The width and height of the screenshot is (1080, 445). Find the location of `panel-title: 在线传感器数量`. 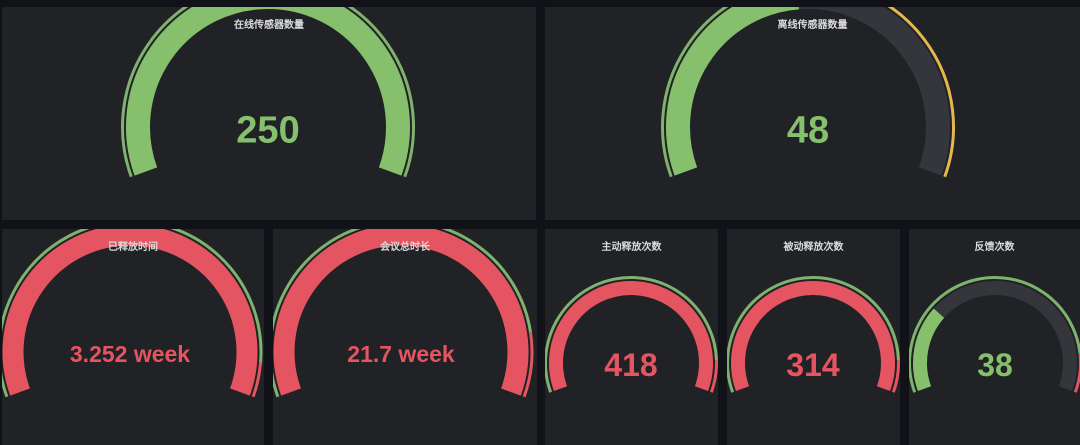

panel-title: 在线传感器数量 is located at coordinates (269, 25).